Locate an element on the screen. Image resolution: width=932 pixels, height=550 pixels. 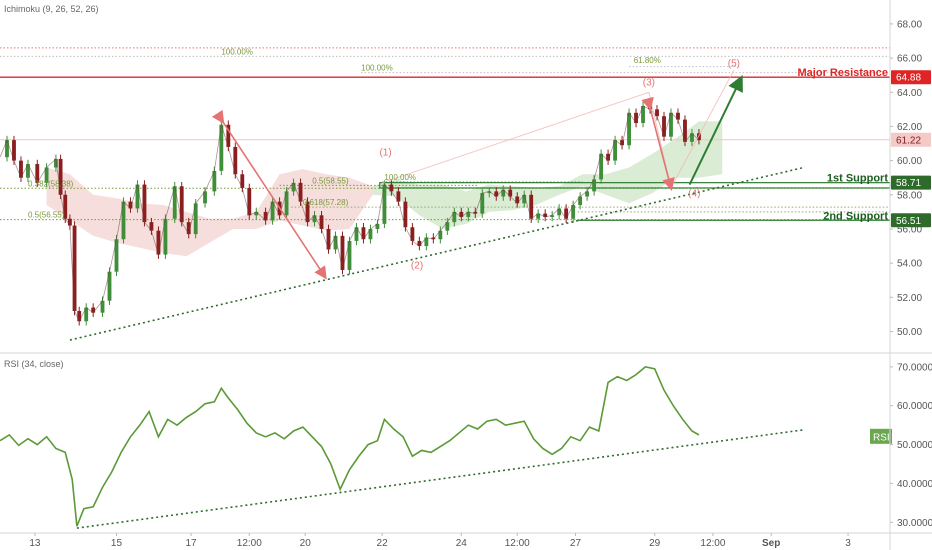
rsi-tag-bg is located at coordinates (881, 436).